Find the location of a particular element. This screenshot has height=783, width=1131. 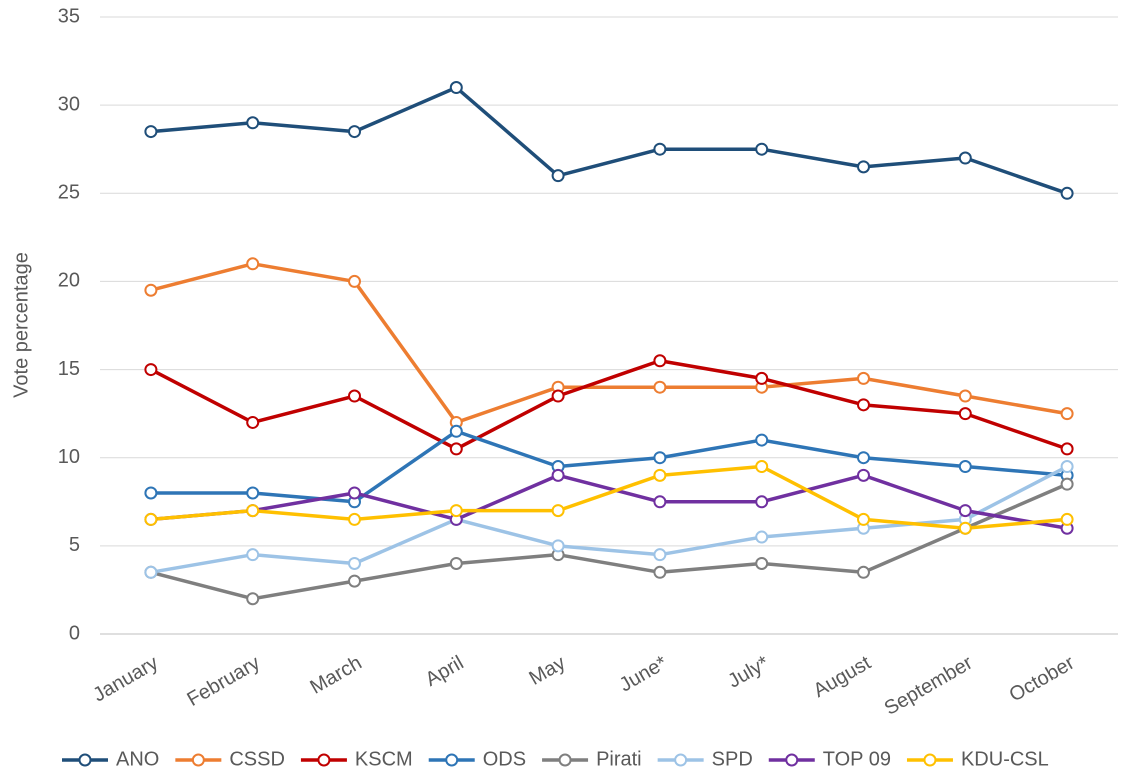

x-tick-label: March is located at coordinates (336, 675).